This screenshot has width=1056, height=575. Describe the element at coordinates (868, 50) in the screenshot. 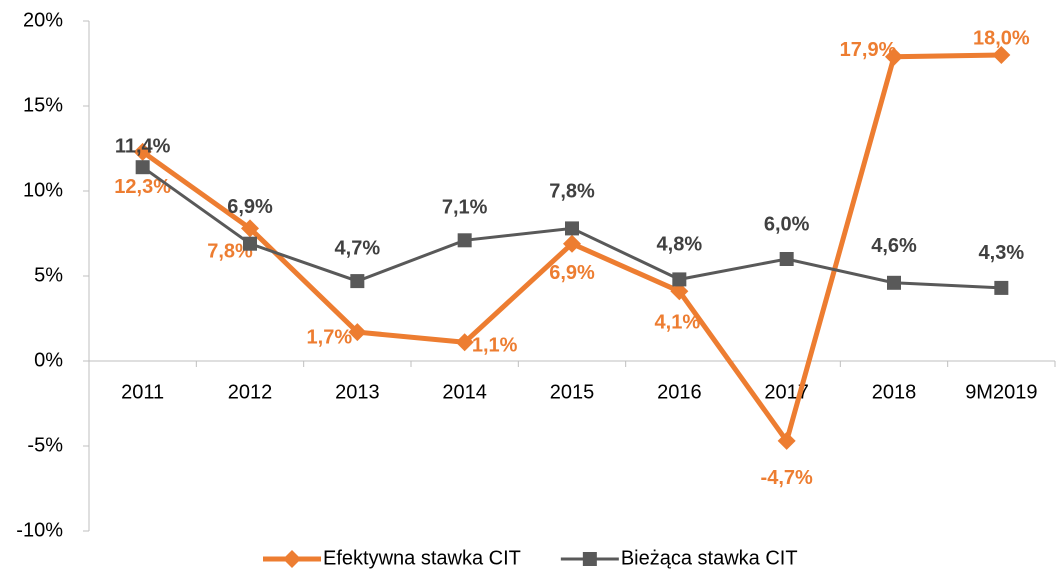

I see `data-label: 17,9%` at that location.